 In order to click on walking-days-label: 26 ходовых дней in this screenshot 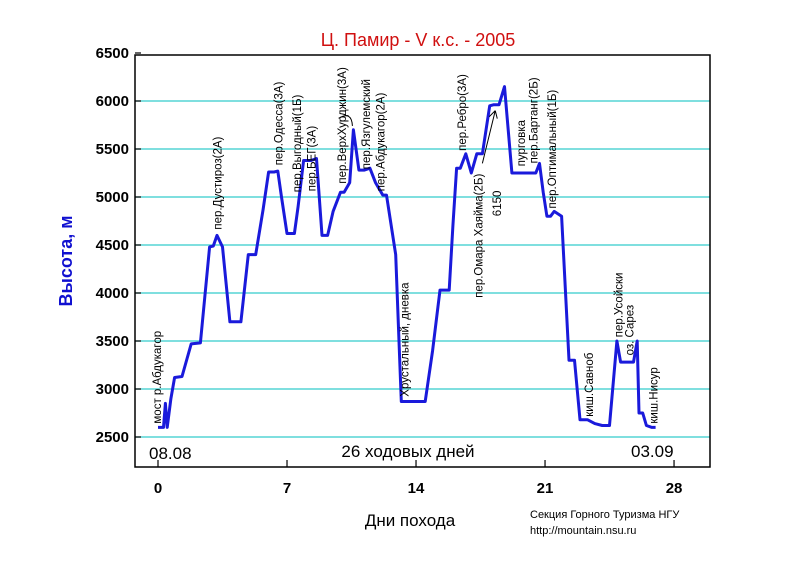, I will do `click(407, 451)`.